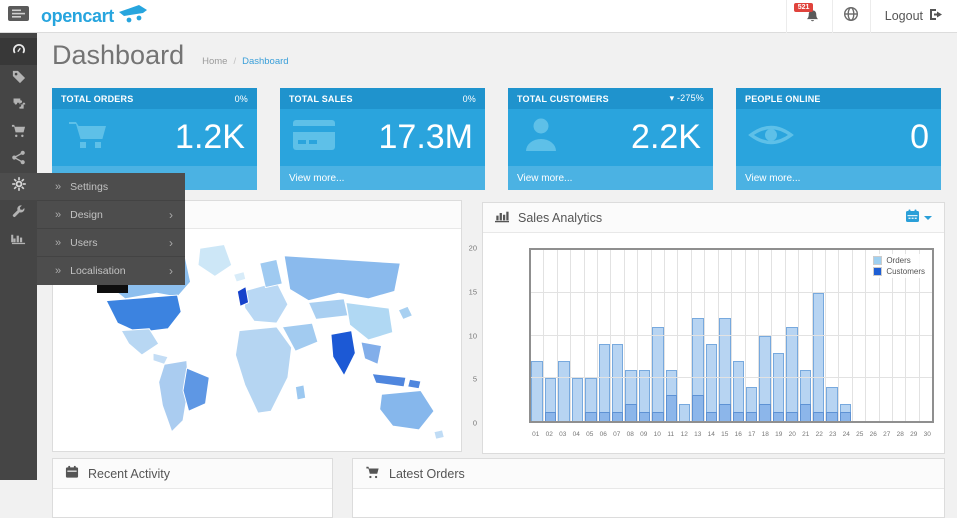 The height and width of the screenshot is (518, 957). I want to click on topbar-actions: 521 Logout, so click(871, 16).